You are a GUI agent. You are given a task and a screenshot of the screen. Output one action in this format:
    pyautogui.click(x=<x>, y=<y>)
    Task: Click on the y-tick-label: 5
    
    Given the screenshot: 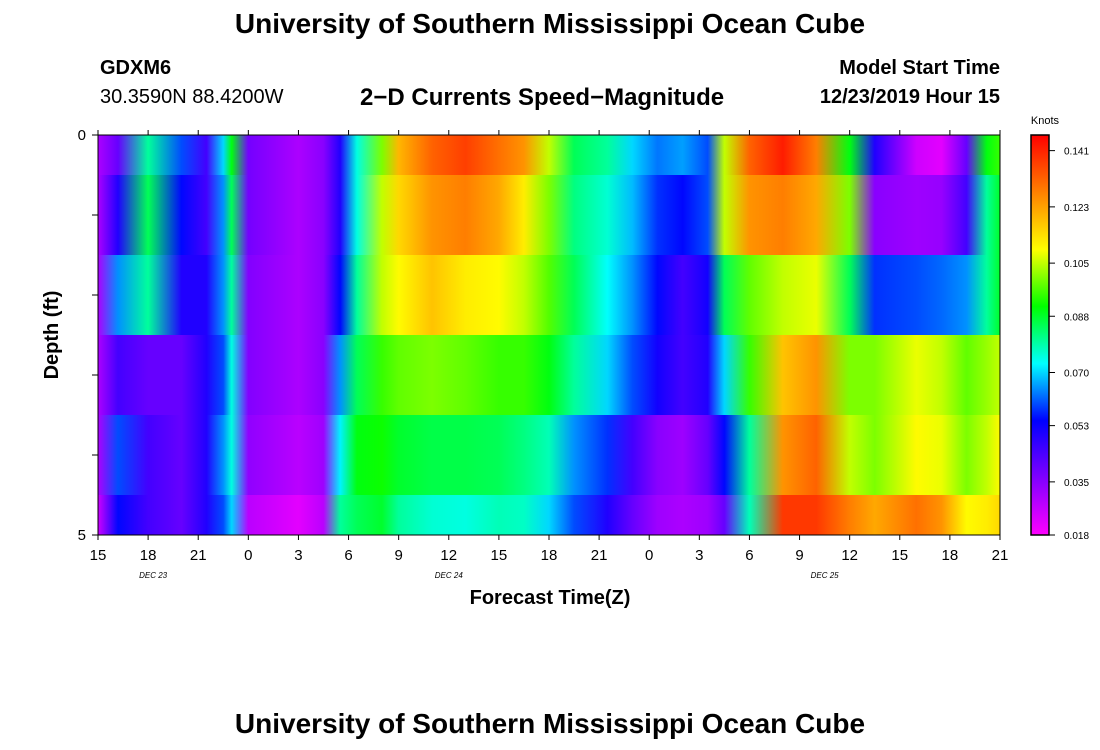 What is the action you would take?
    pyautogui.click(x=82, y=535)
    